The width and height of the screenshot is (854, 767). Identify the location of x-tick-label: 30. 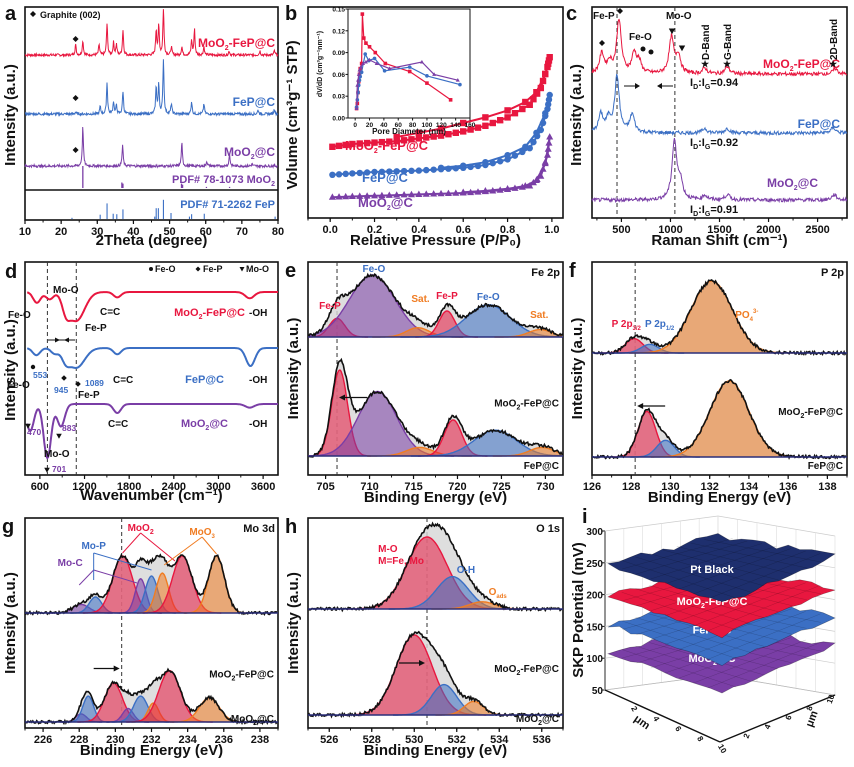
(97, 232).